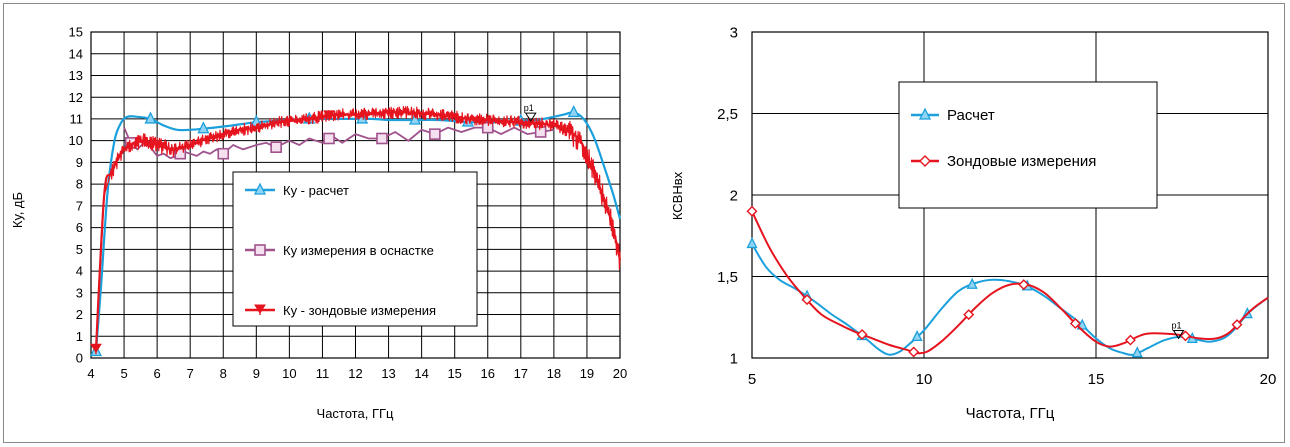  I want to click on x-tick-label: 16, so click(488, 373).